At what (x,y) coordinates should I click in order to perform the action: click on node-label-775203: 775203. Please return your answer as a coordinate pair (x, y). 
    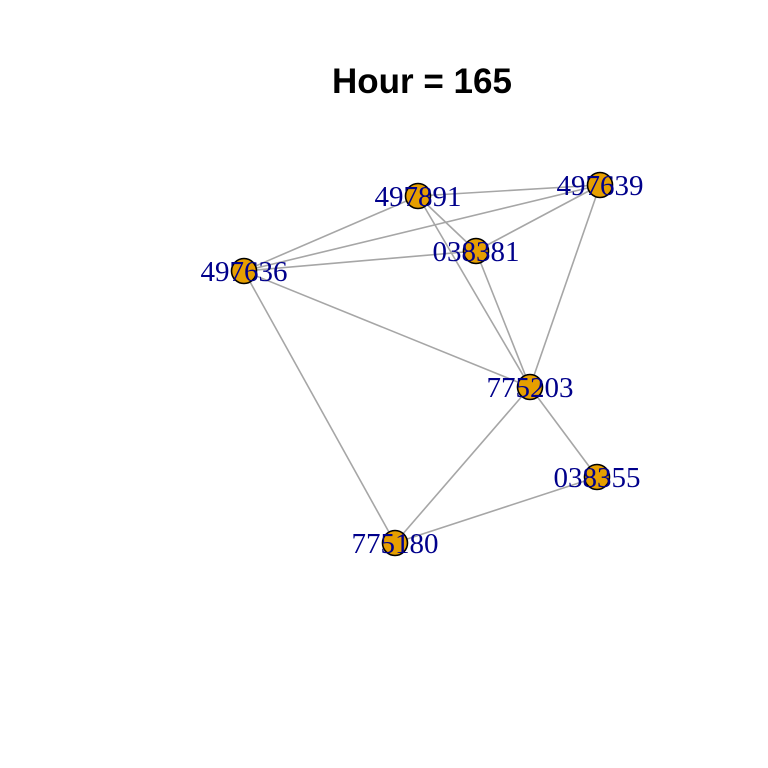
    Looking at the image, I should click on (530, 388).